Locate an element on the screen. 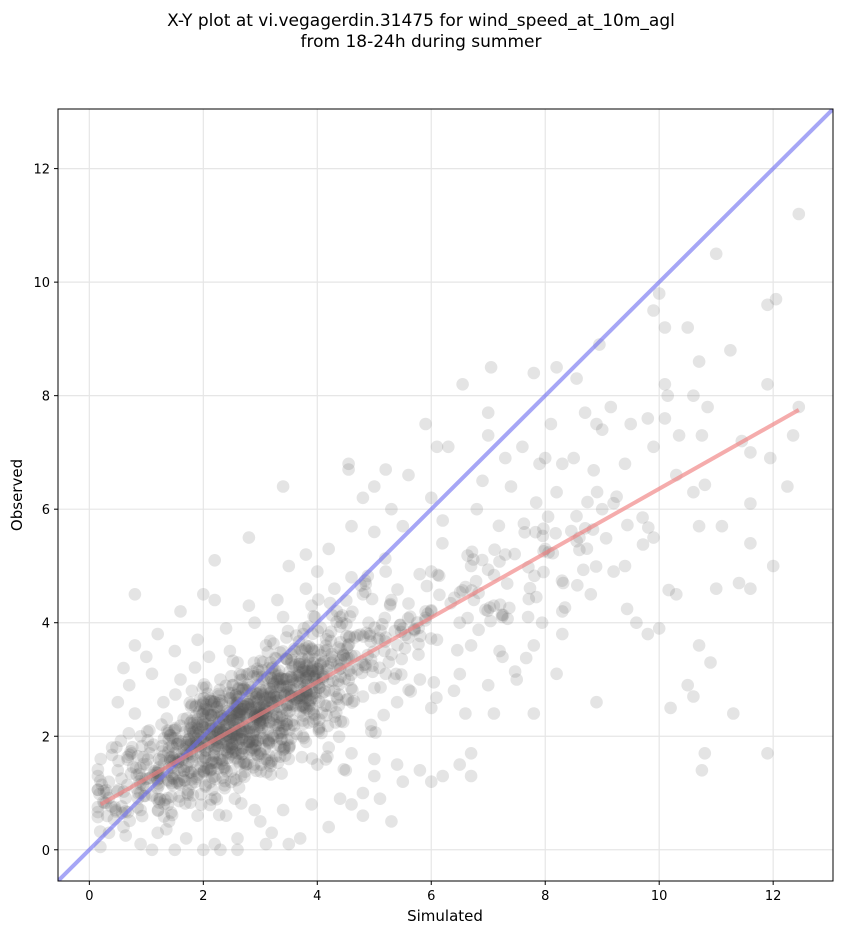 This screenshot has height=934, width=842. y-tick-label: 0 is located at coordinates (46, 851).